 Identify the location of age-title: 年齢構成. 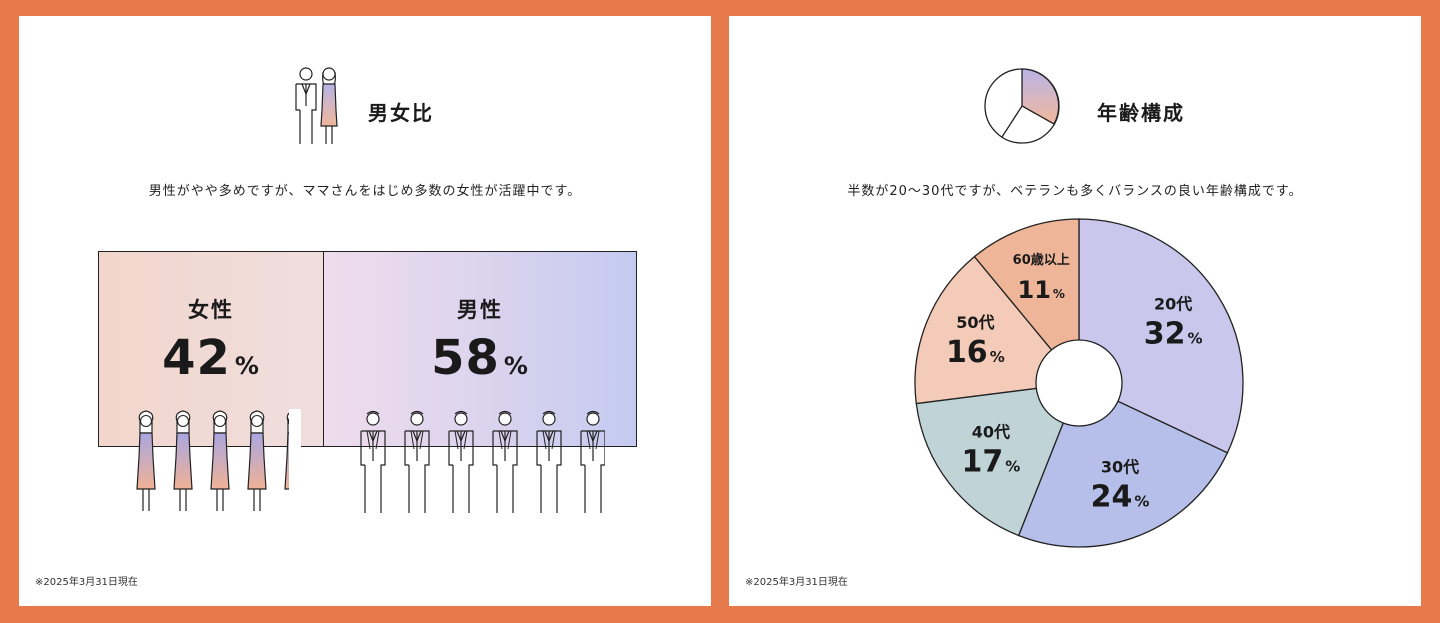
(1141, 113).